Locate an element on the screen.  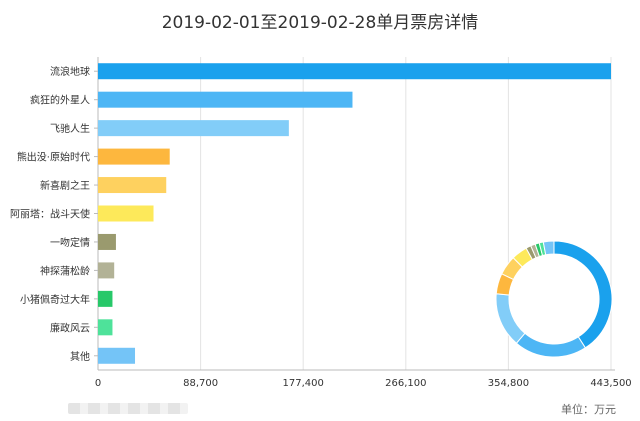
category-label: 熊出没·原始时代 is located at coordinates (53, 157).